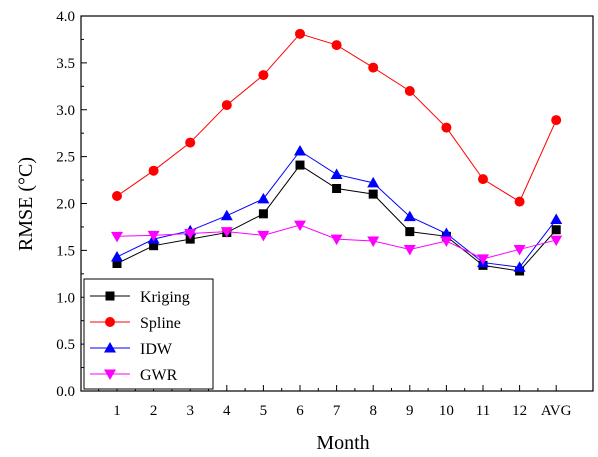 The width and height of the screenshot is (598, 457). What do you see at coordinates (65, 251) in the screenshot?
I see `y-tick-label: 1.5` at bounding box center [65, 251].